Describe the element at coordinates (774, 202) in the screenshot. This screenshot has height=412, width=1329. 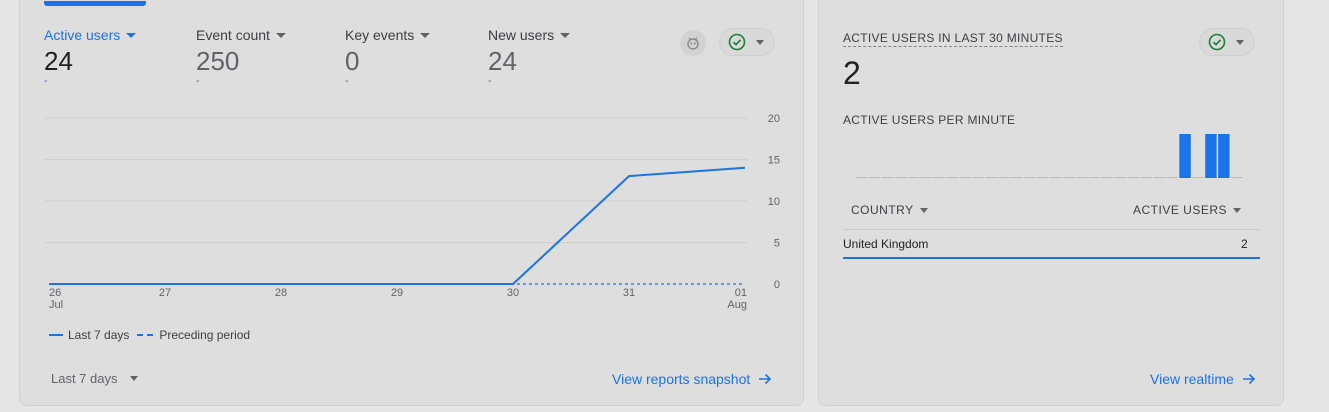
I see `y-tick-label: 10` at that location.